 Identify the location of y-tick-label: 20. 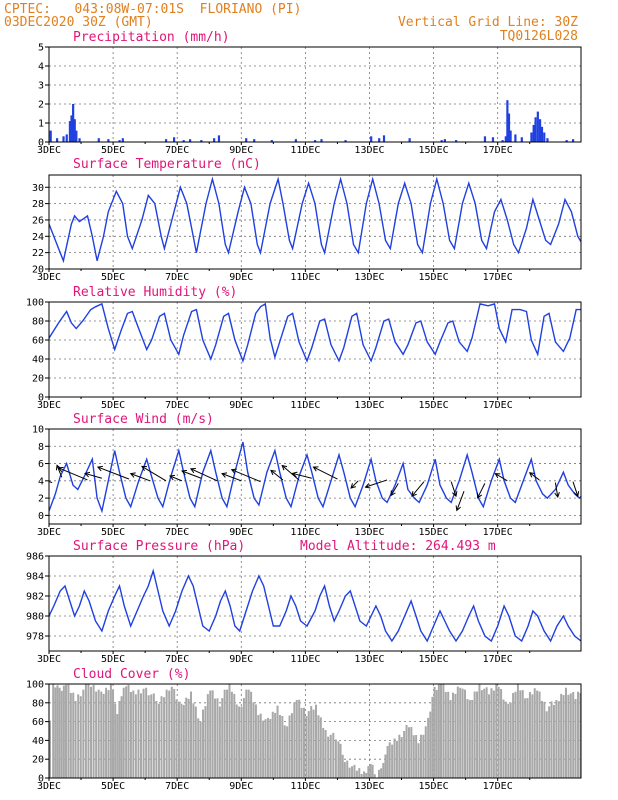
(38, 270).